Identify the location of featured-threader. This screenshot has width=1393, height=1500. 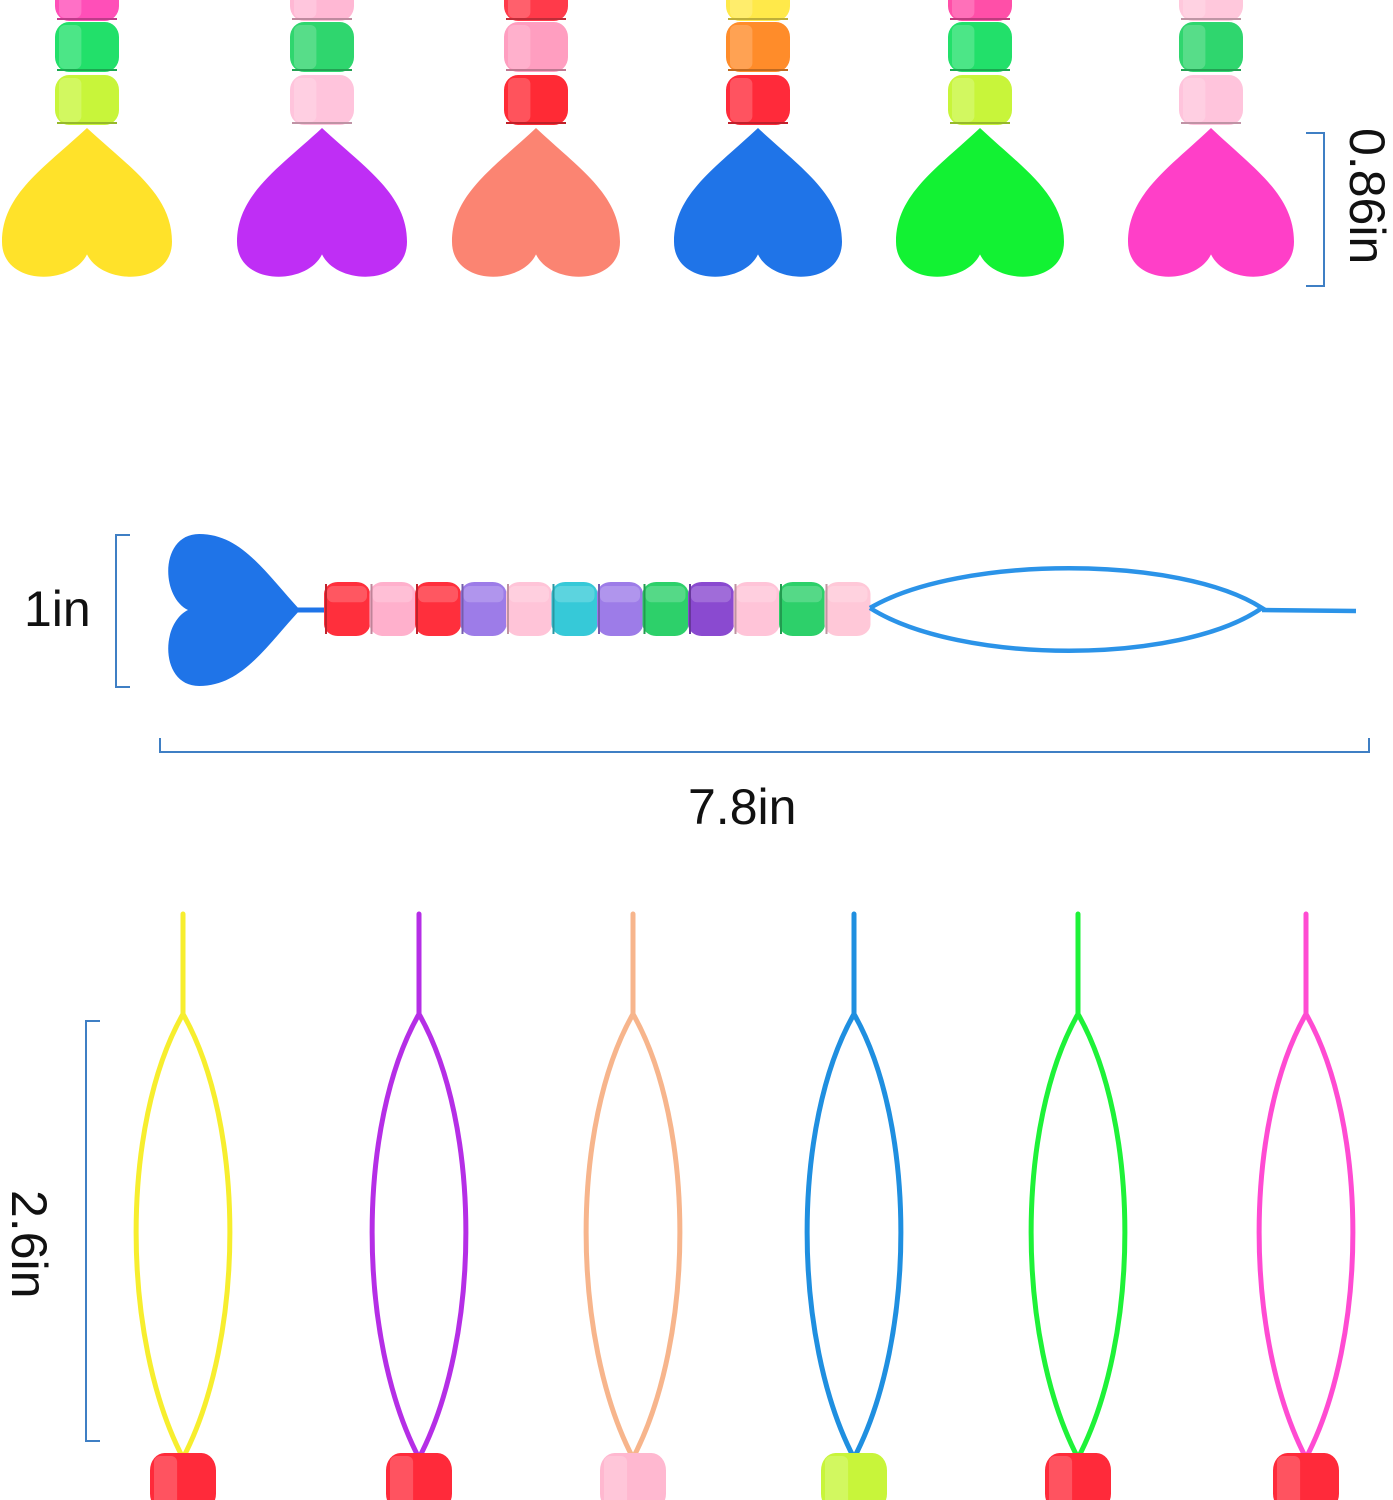
(762, 610).